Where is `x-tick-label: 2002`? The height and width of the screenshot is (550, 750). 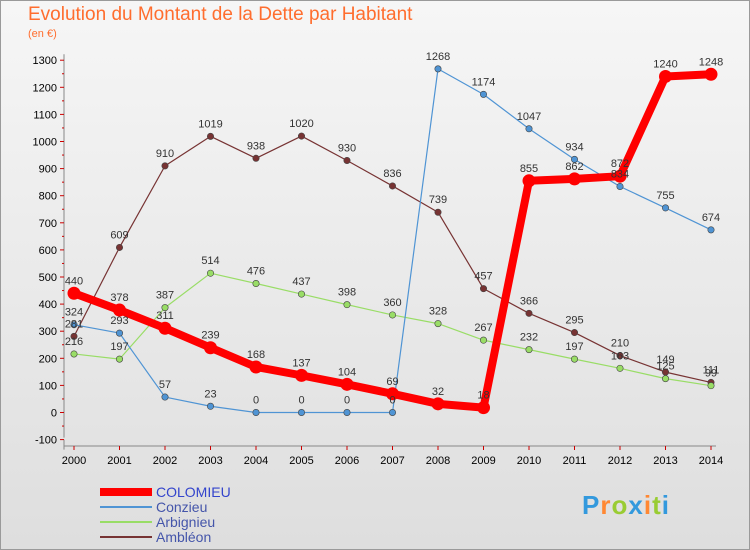 x-tick-label: 2002 is located at coordinates (165, 461).